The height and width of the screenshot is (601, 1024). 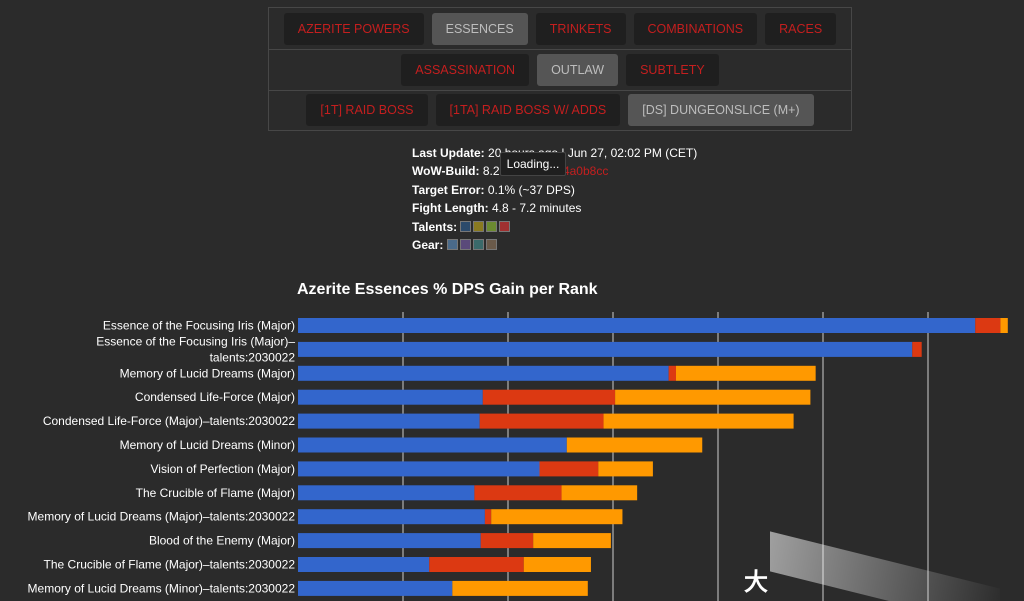 What do you see at coordinates (447, 289) in the screenshot?
I see `chart-title: Azerite Essences % DPS Gain per Rank` at bounding box center [447, 289].